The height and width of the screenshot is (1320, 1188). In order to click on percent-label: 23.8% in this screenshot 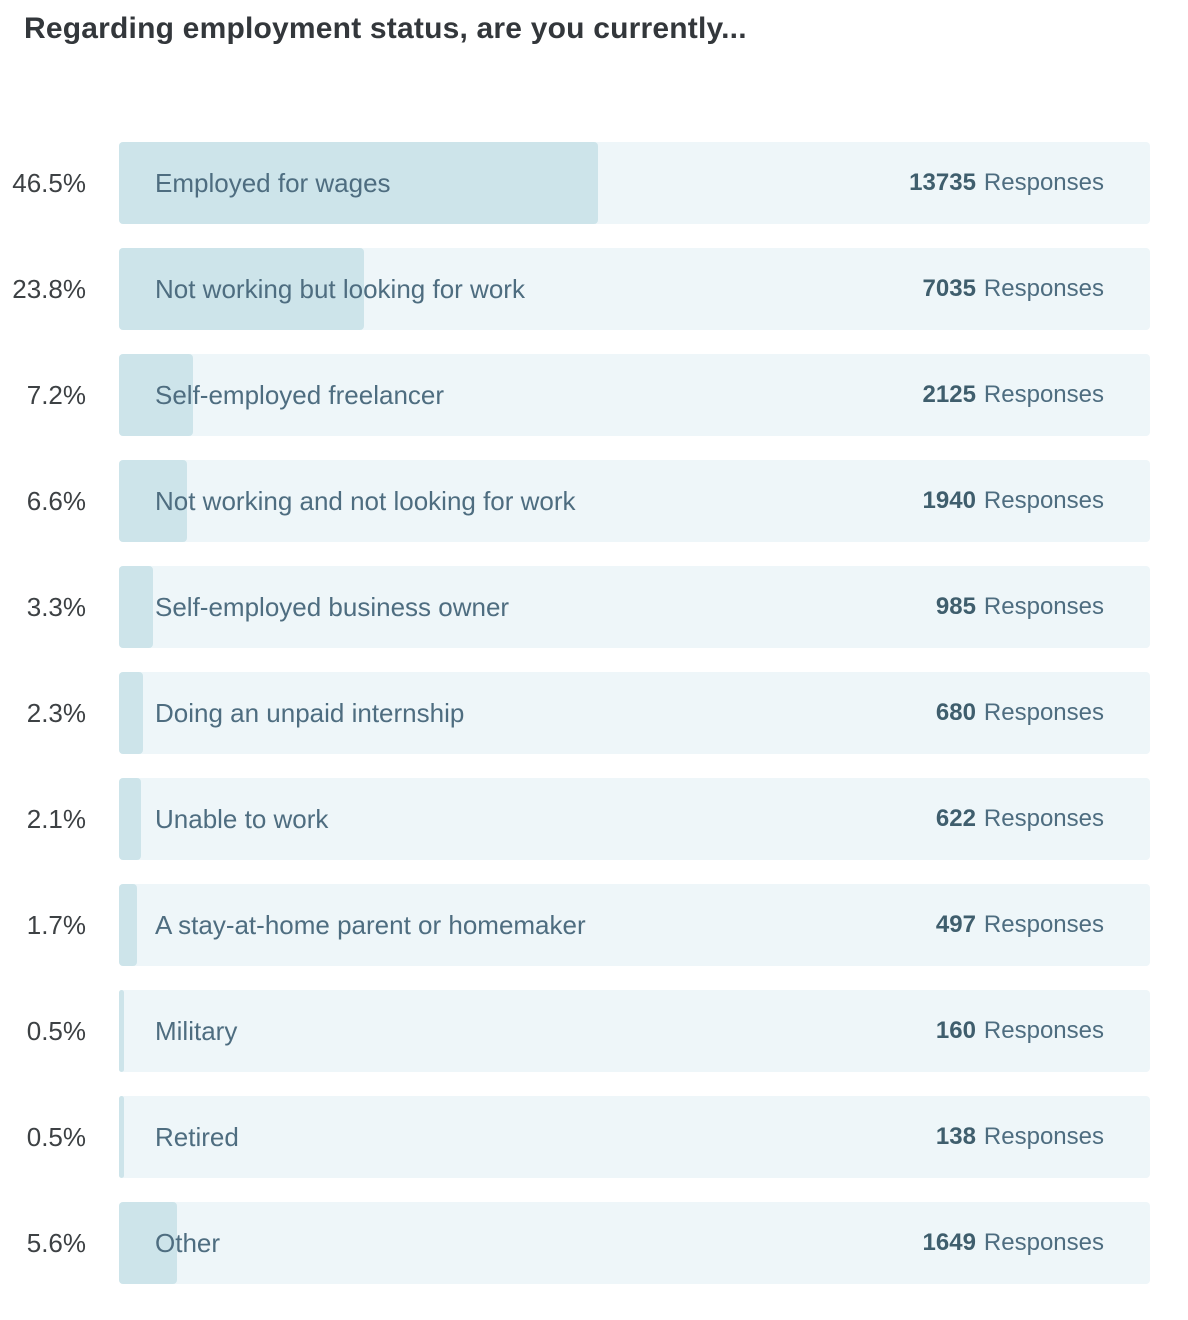, I will do `click(49, 288)`.